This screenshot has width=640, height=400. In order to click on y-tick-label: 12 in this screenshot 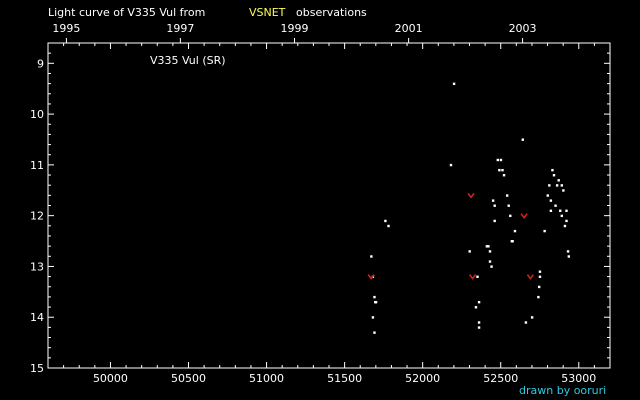, I will do `click(37, 216)`.